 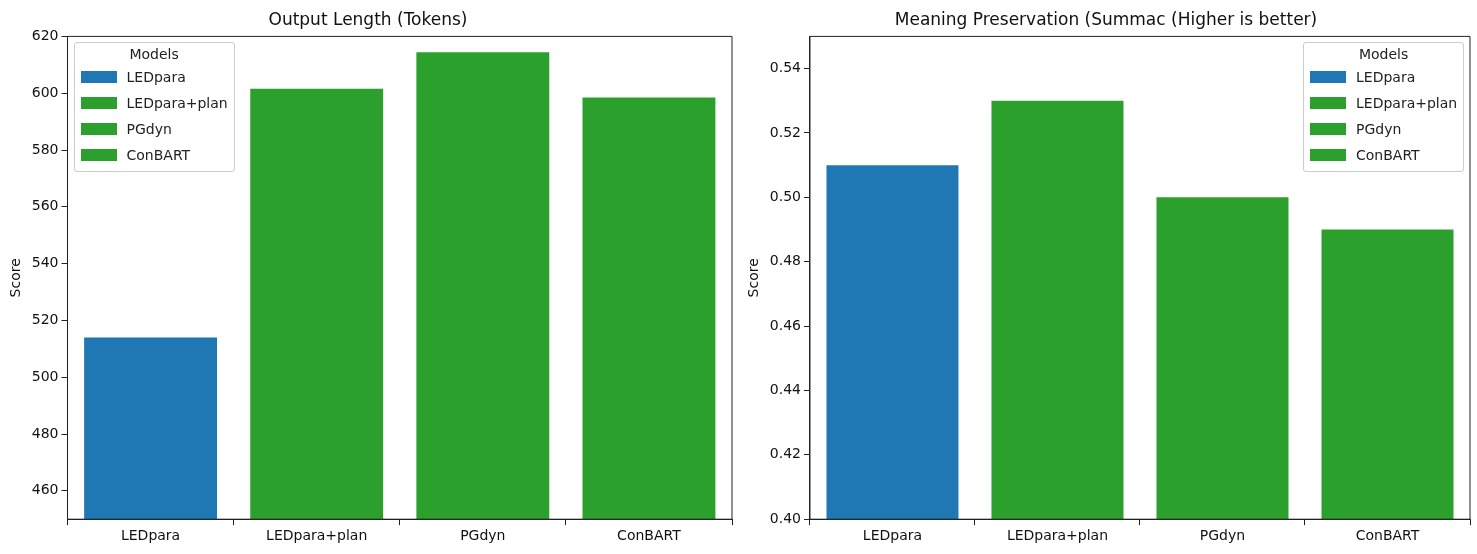 What do you see at coordinates (785, 67) in the screenshot?
I see `y-tick-label: 0.54` at bounding box center [785, 67].